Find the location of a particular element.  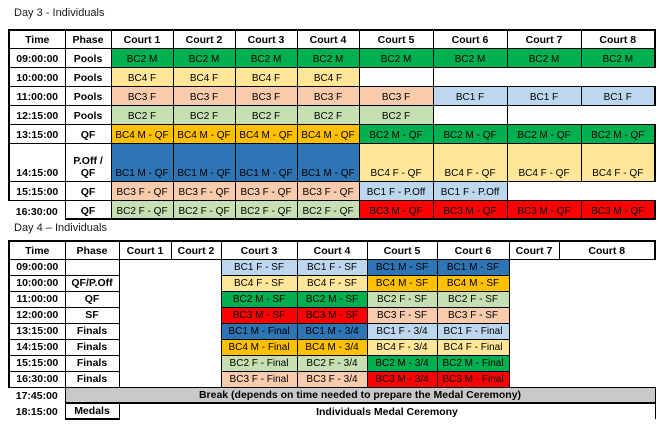

time-cell: 11:00:00 is located at coordinates (37, 95).